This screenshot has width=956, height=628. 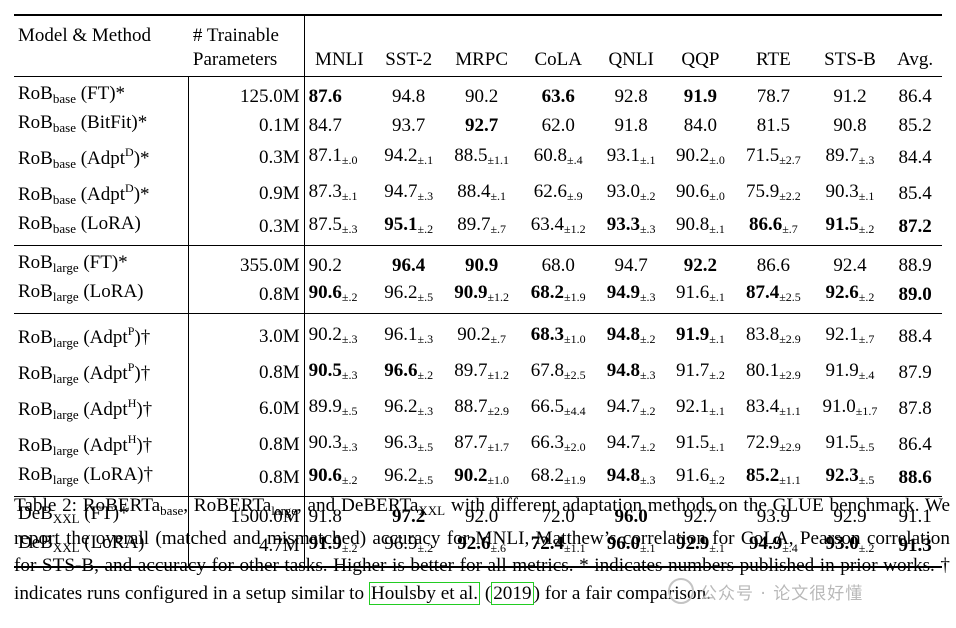 What do you see at coordinates (481, 93) in the screenshot?
I see `score-cell-mrpc: 90.2` at bounding box center [481, 93].